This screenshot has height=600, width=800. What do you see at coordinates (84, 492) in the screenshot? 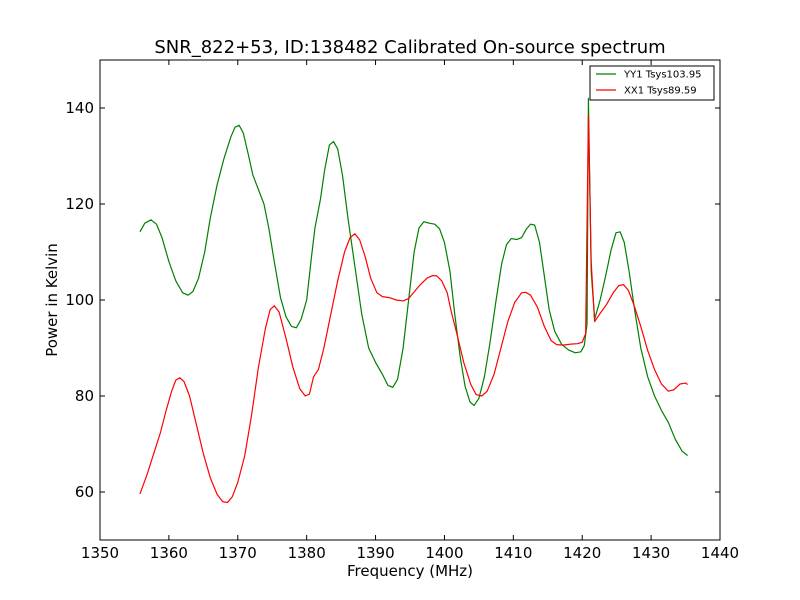
I see `y-tick-label: 60` at bounding box center [84, 492].